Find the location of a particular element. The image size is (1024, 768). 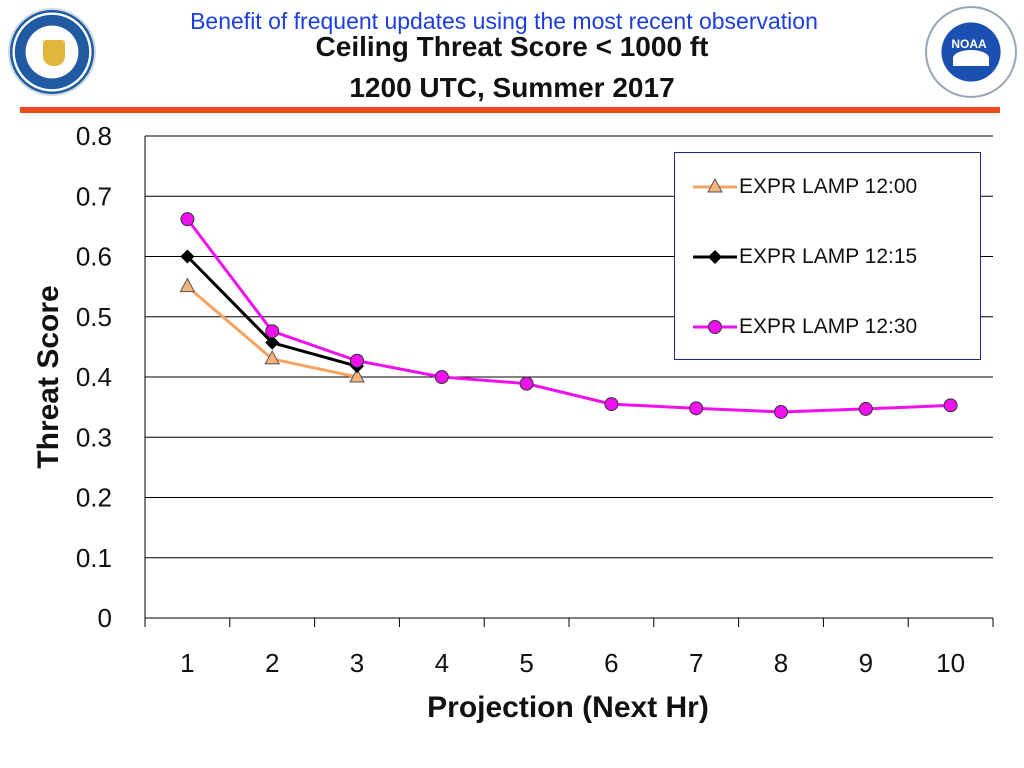

y-tick-label: 0.4 is located at coordinates (94, 377).